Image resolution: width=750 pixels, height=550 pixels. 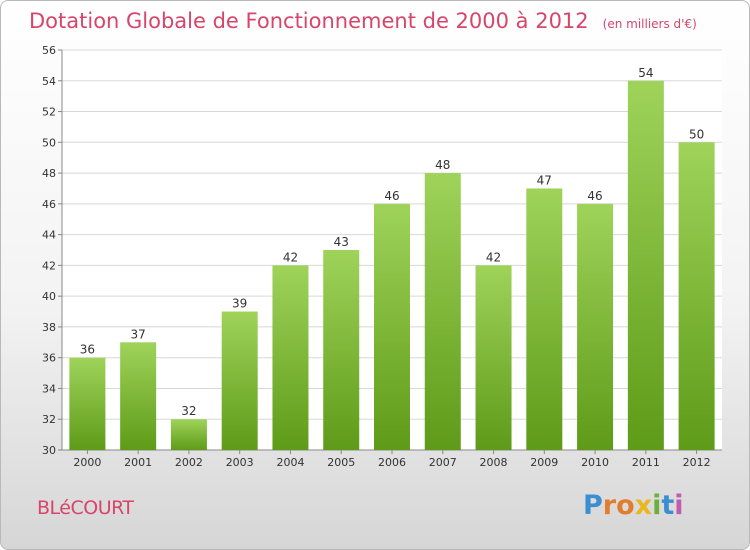 What do you see at coordinates (49, 81) in the screenshot?
I see `y-tick-label: 54` at bounding box center [49, 81].